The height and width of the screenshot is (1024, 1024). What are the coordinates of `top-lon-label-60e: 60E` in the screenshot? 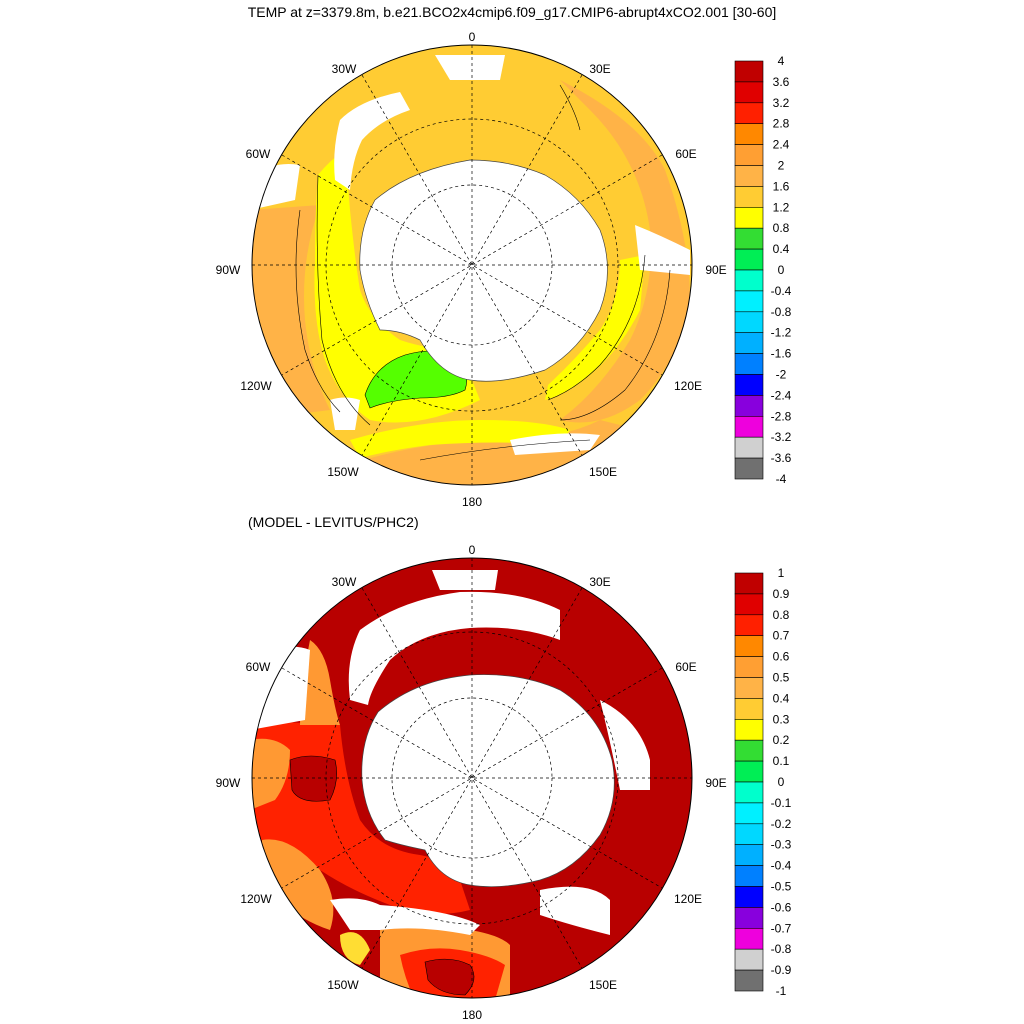 It's located at (685, 154).